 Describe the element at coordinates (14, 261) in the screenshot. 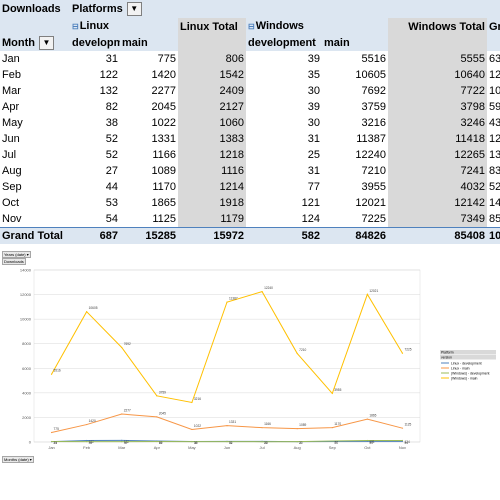

I see `downloads-field-button: Downloads` at that location.